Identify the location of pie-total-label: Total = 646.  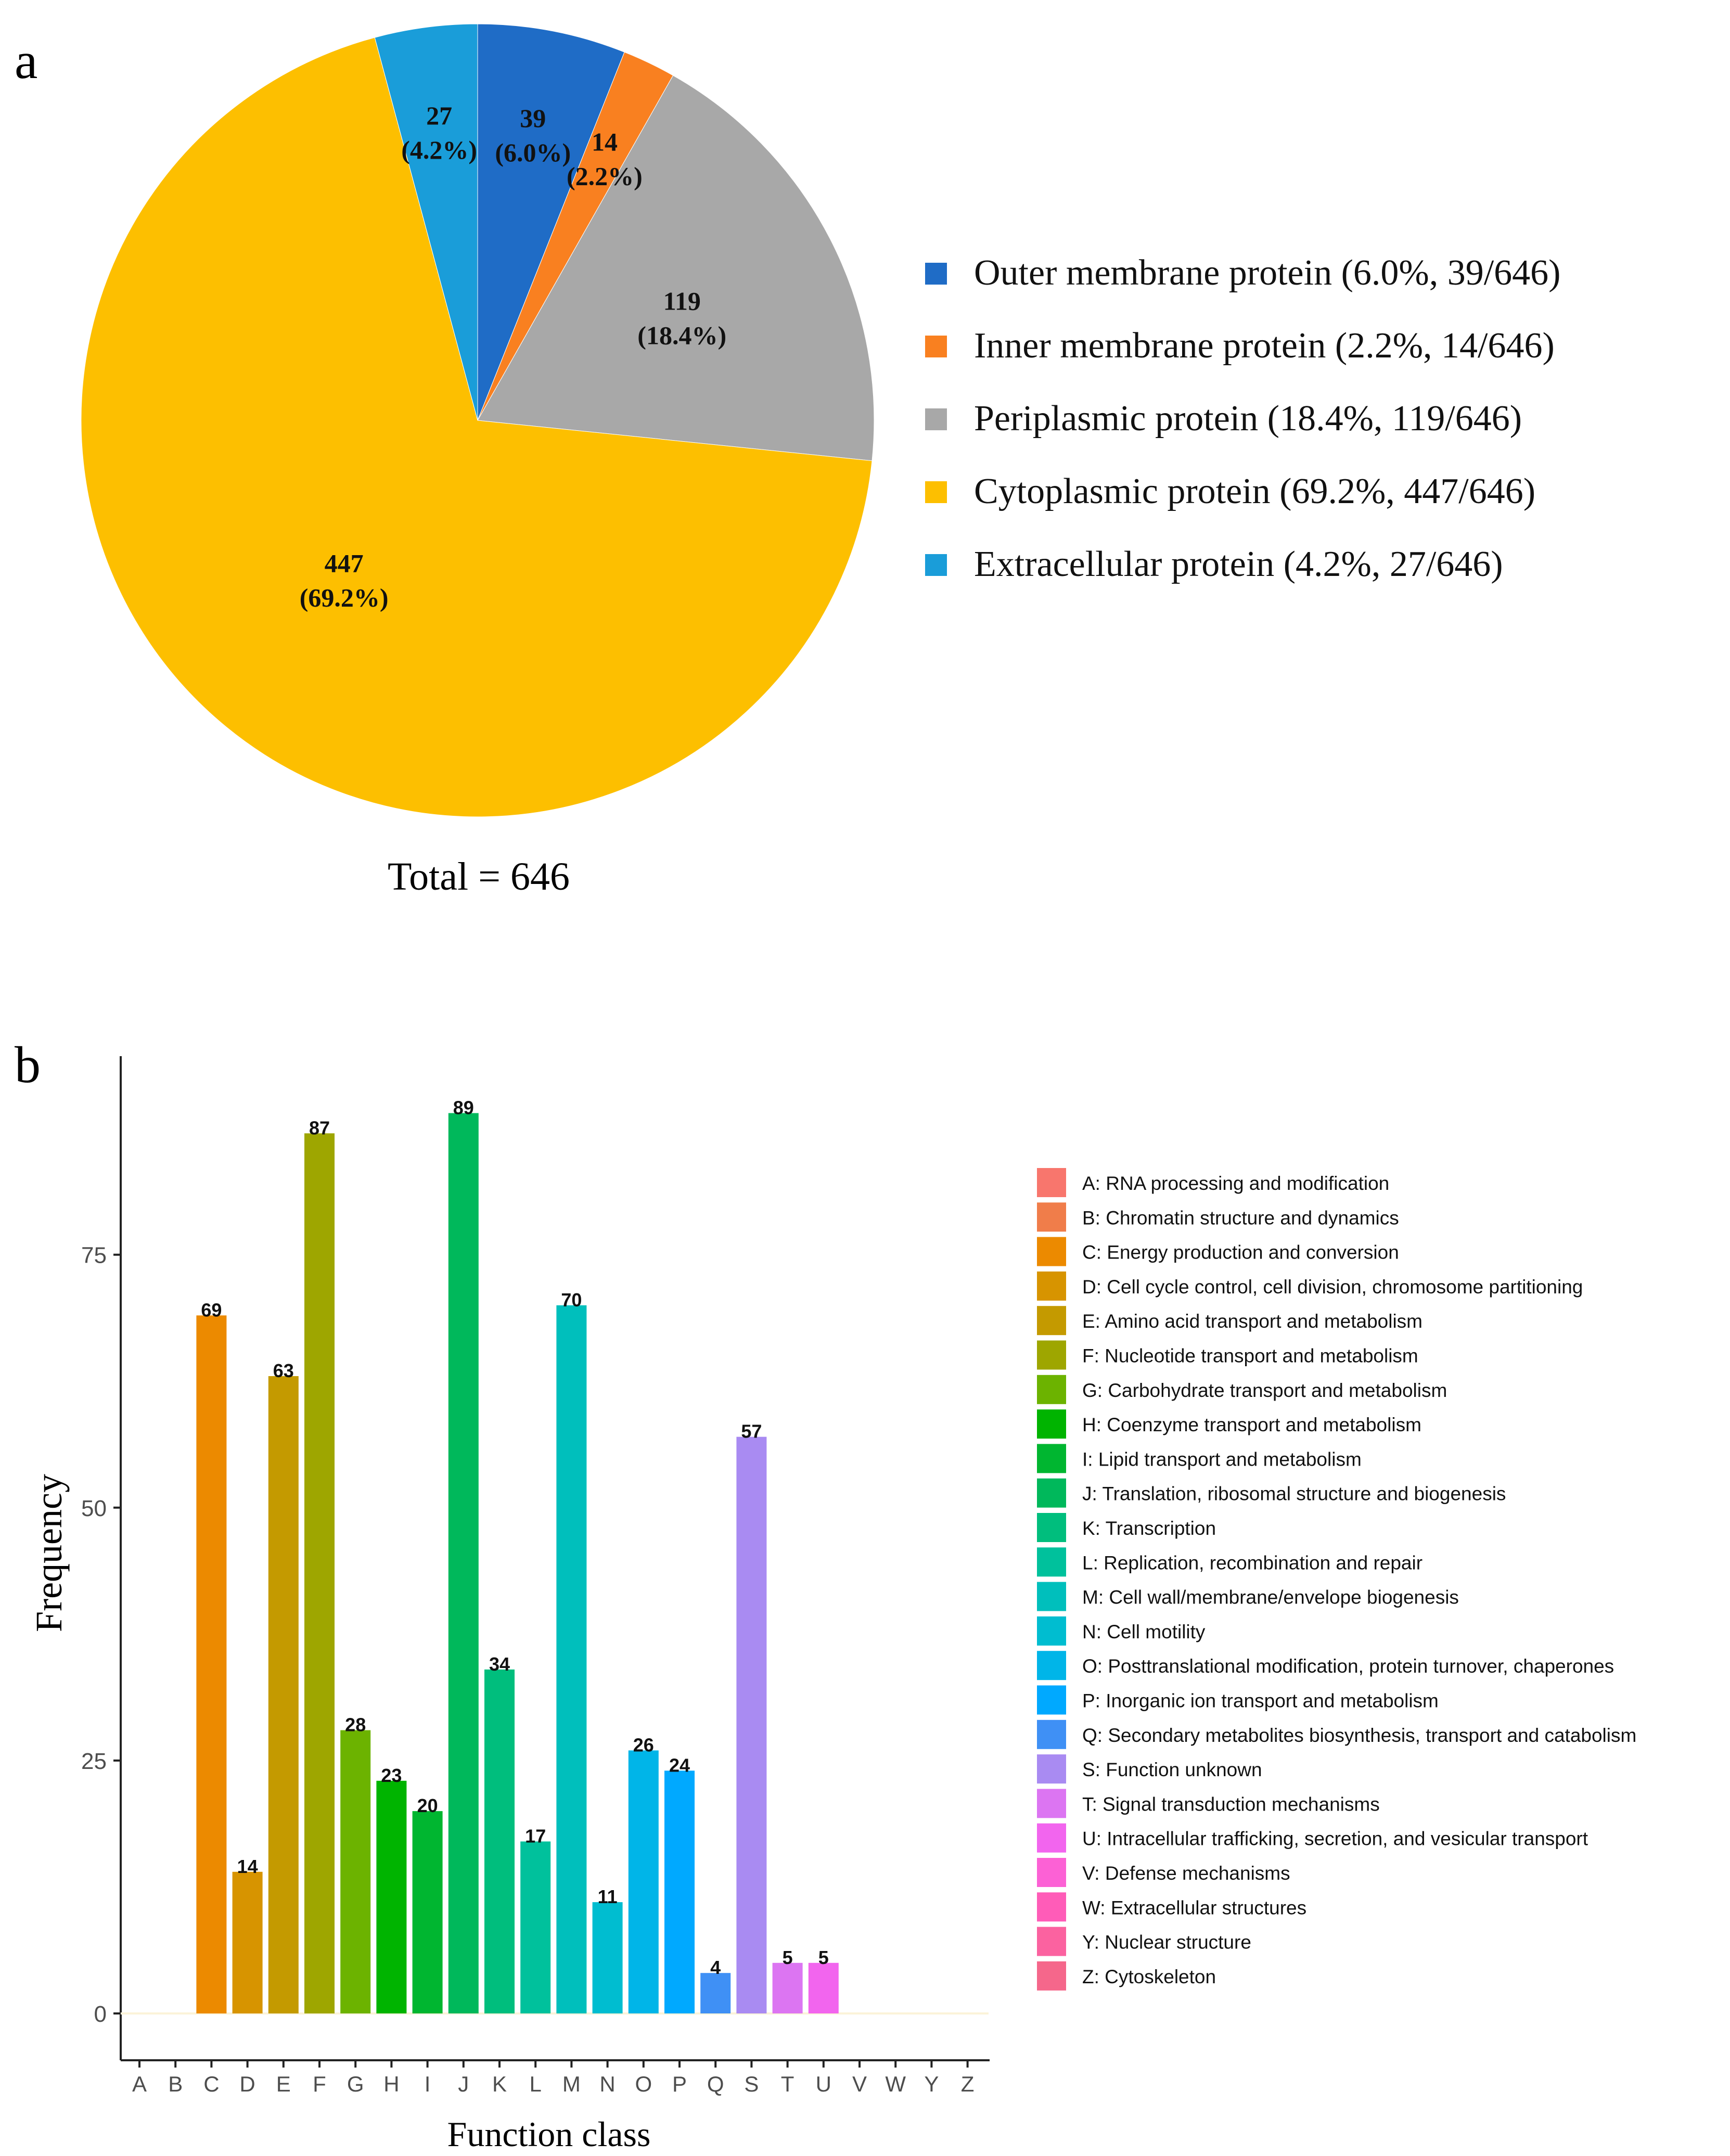
(479, 877).